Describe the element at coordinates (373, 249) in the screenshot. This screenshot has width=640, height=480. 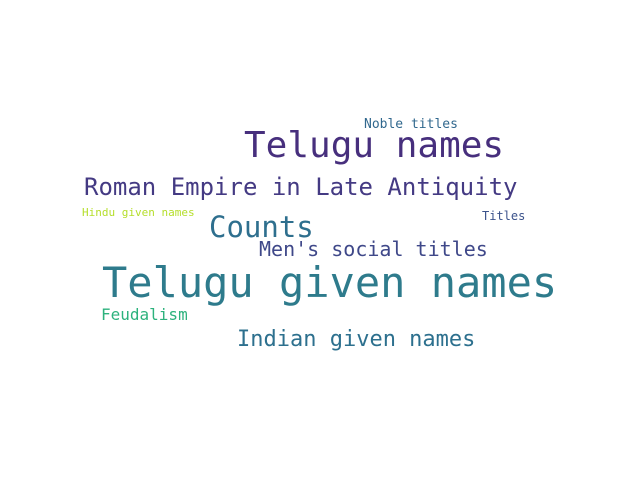
I see `word-mens-social-titles: Men's social titles` at that location.